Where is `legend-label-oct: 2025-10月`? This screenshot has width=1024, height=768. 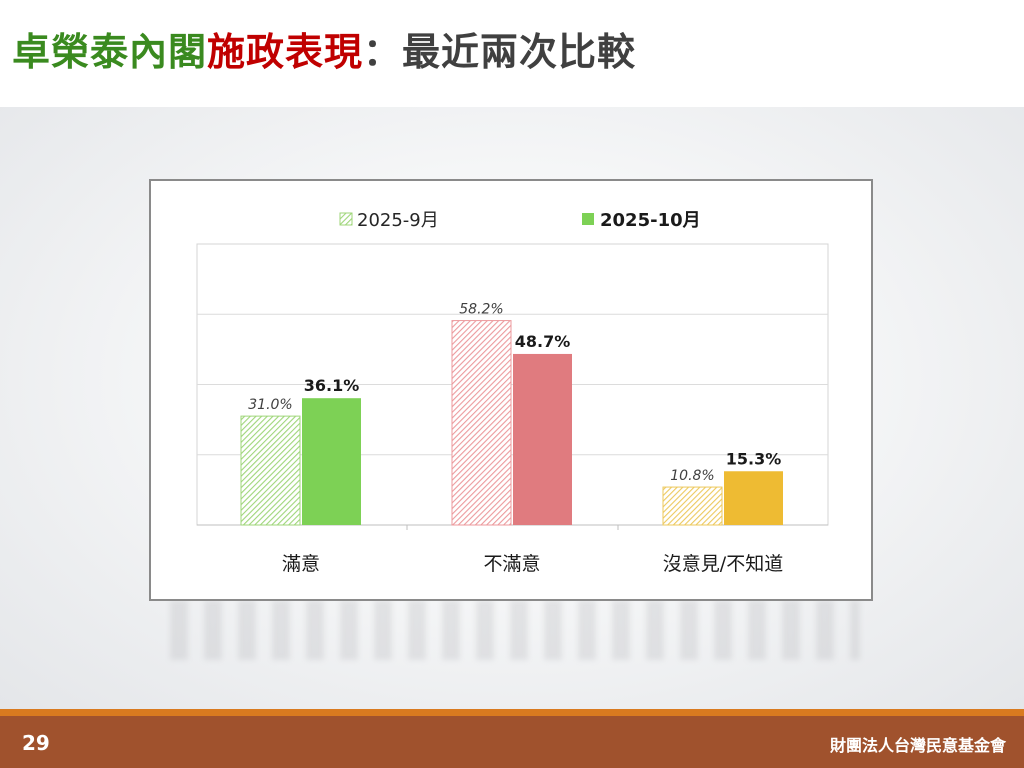
legend-label-oct: 2025-10月 is located at coordinates (650, 220).